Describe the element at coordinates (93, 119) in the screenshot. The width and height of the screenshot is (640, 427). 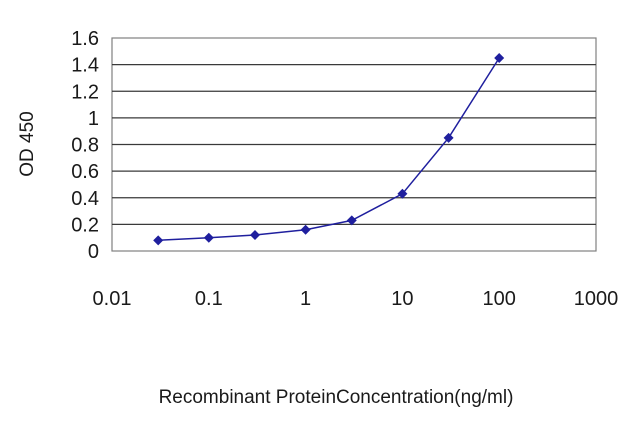
I see `y-tick-label: 1` at that location.